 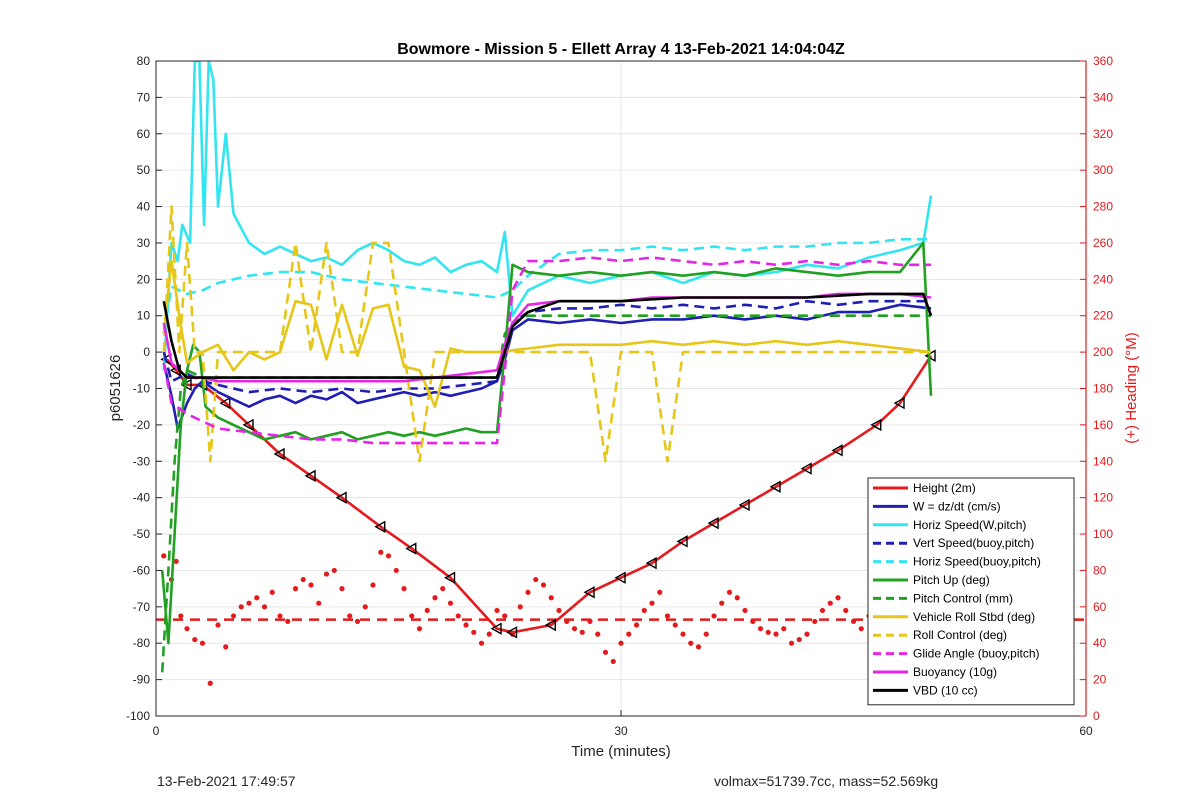 I want to click on legend-label: Vert Speed(buoy,pitch), so click(x=973, y=543).